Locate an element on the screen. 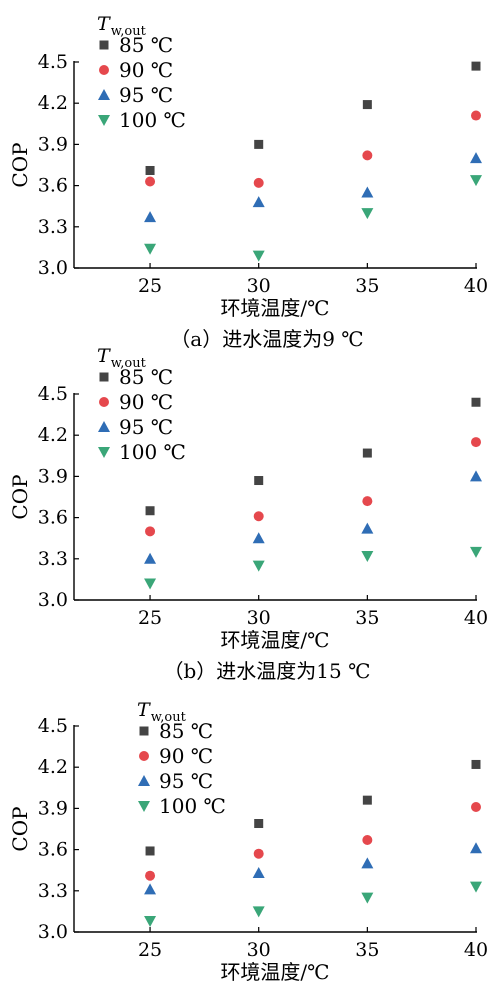 Image resolution: width=490 pixels, height=992 pixels. panel-caption: （a）进水温度为9 ℃ is located at coordinates (266, 339).